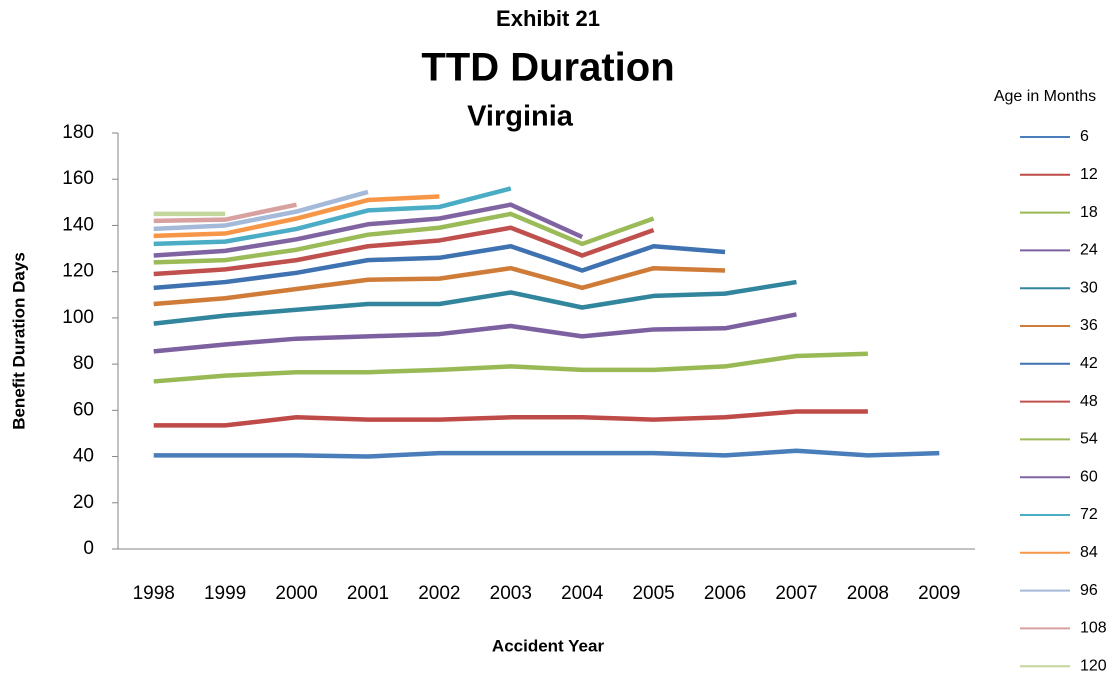 The height and width of the screenshot is (688, 1117). Describe the element at coordinates (796, 593) in the screenshot. I see `x-tick-label: 2007` at that location.